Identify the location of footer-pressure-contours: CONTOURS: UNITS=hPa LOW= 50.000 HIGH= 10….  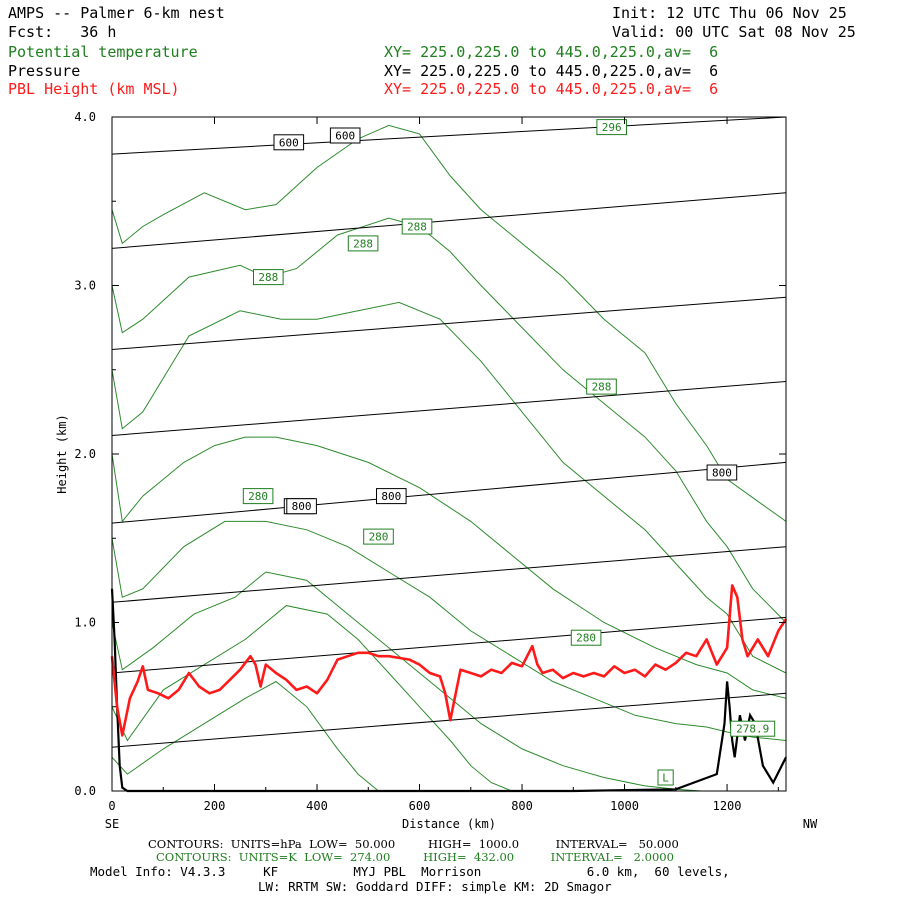
(413, 844).